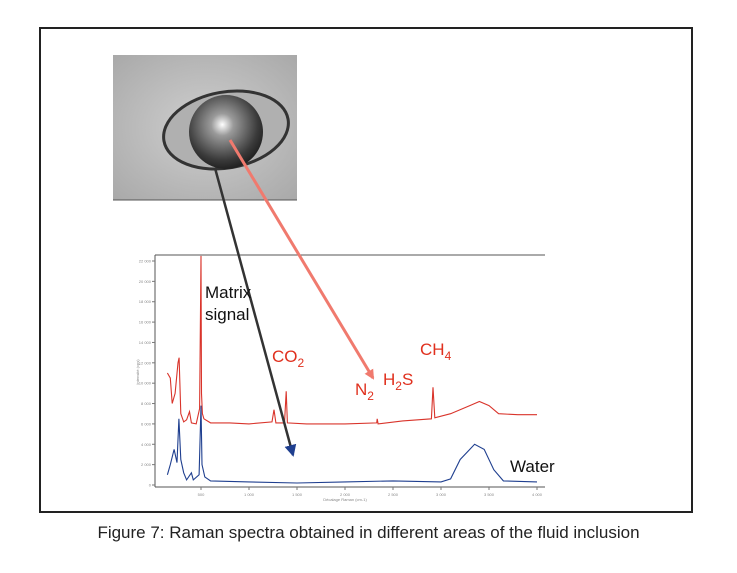 The height and width of the screenshot is (573, 737). What do you see at coordinates (532, 466) in the screenshot?
I see `water-label: Water` at bounding box center [532, 466].